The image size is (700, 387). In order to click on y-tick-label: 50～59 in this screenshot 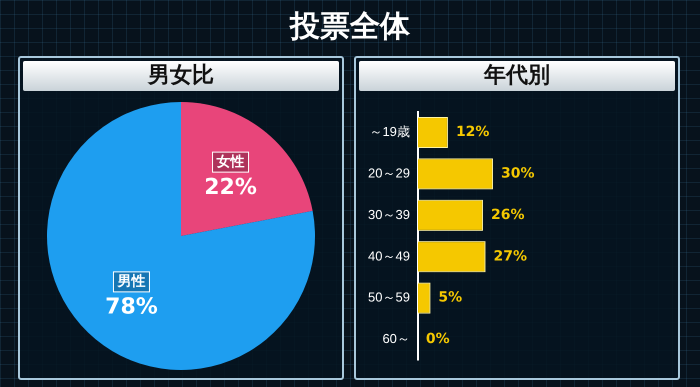, I will do `click(389, 297)`.